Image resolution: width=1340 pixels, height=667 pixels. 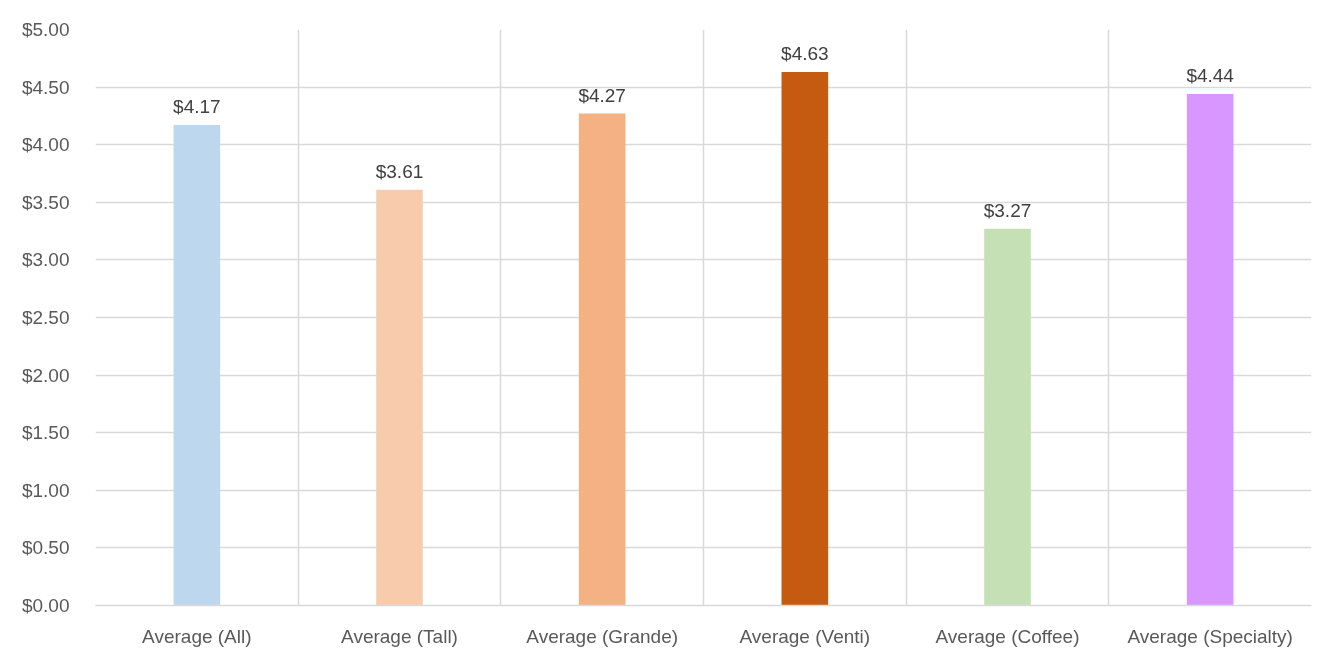 What do you see at coordinates (1210, 76) in the screenshot?
I see `data-label: $4.44` at bounding box center [1210, 76].